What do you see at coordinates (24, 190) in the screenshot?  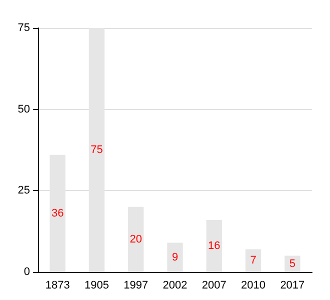 I see `y-tick-label: 25` at bounding box center [24, 190].